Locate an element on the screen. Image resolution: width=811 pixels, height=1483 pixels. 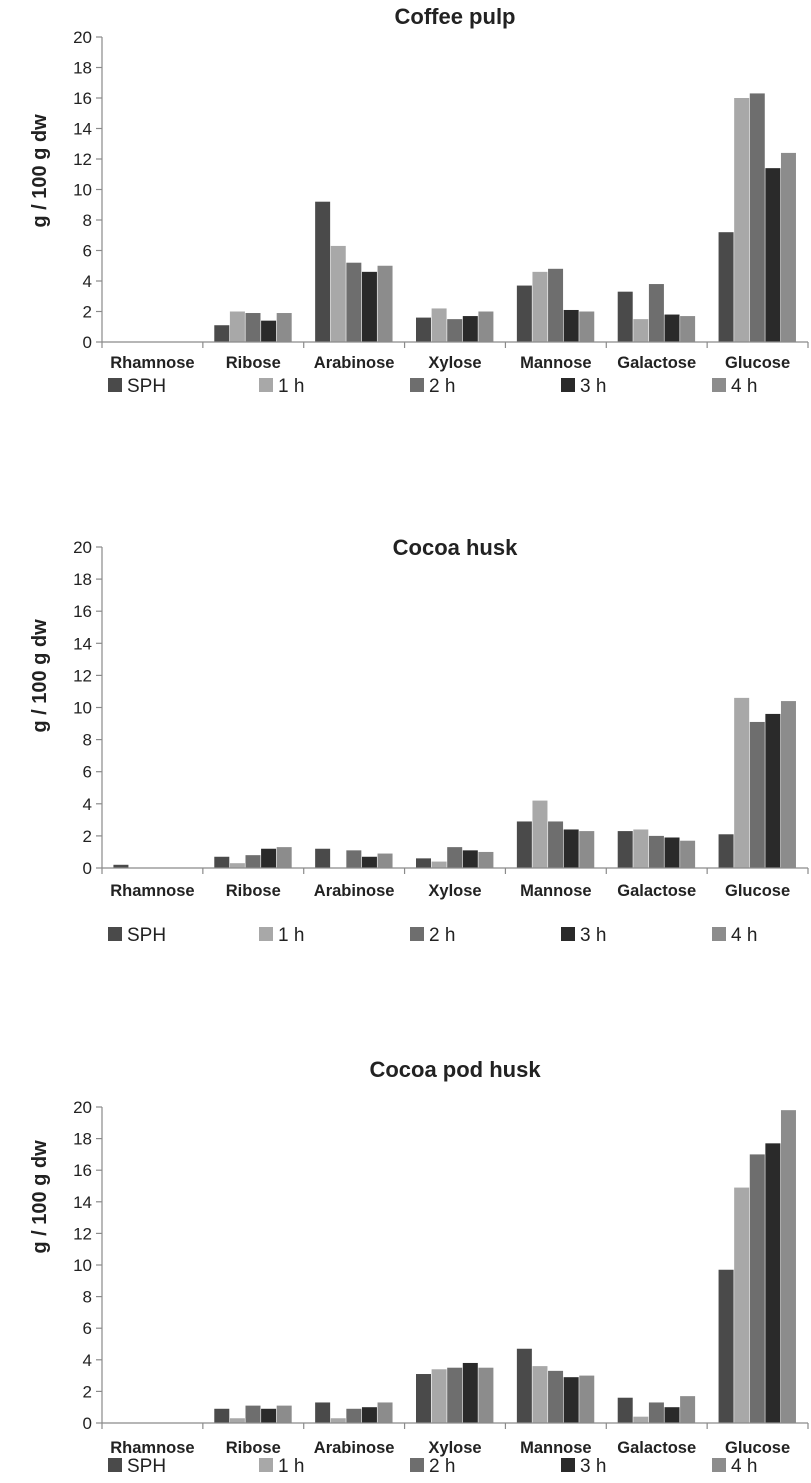
legend: SPH 1 h 2 h 3 h 4 h is located at coordinates (432, 386).